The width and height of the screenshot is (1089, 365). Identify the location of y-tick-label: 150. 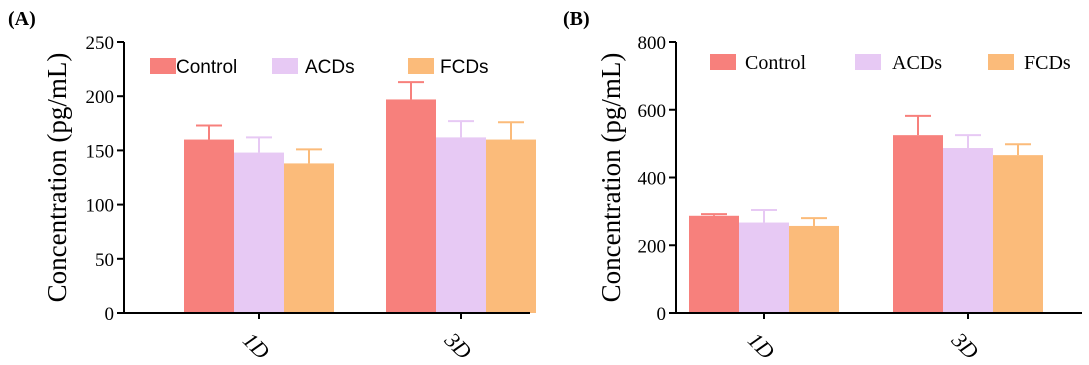
(100, 151).